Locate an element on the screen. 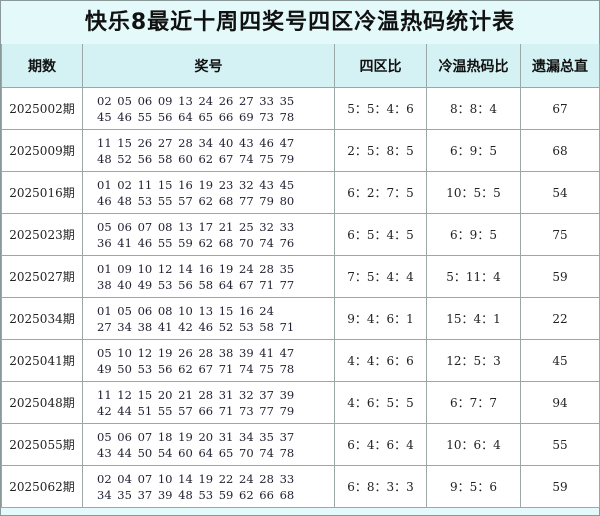 The height and width of the screenshot is (516, 600). column-header: 冷温热码比 is located at coordinates (473, 66).